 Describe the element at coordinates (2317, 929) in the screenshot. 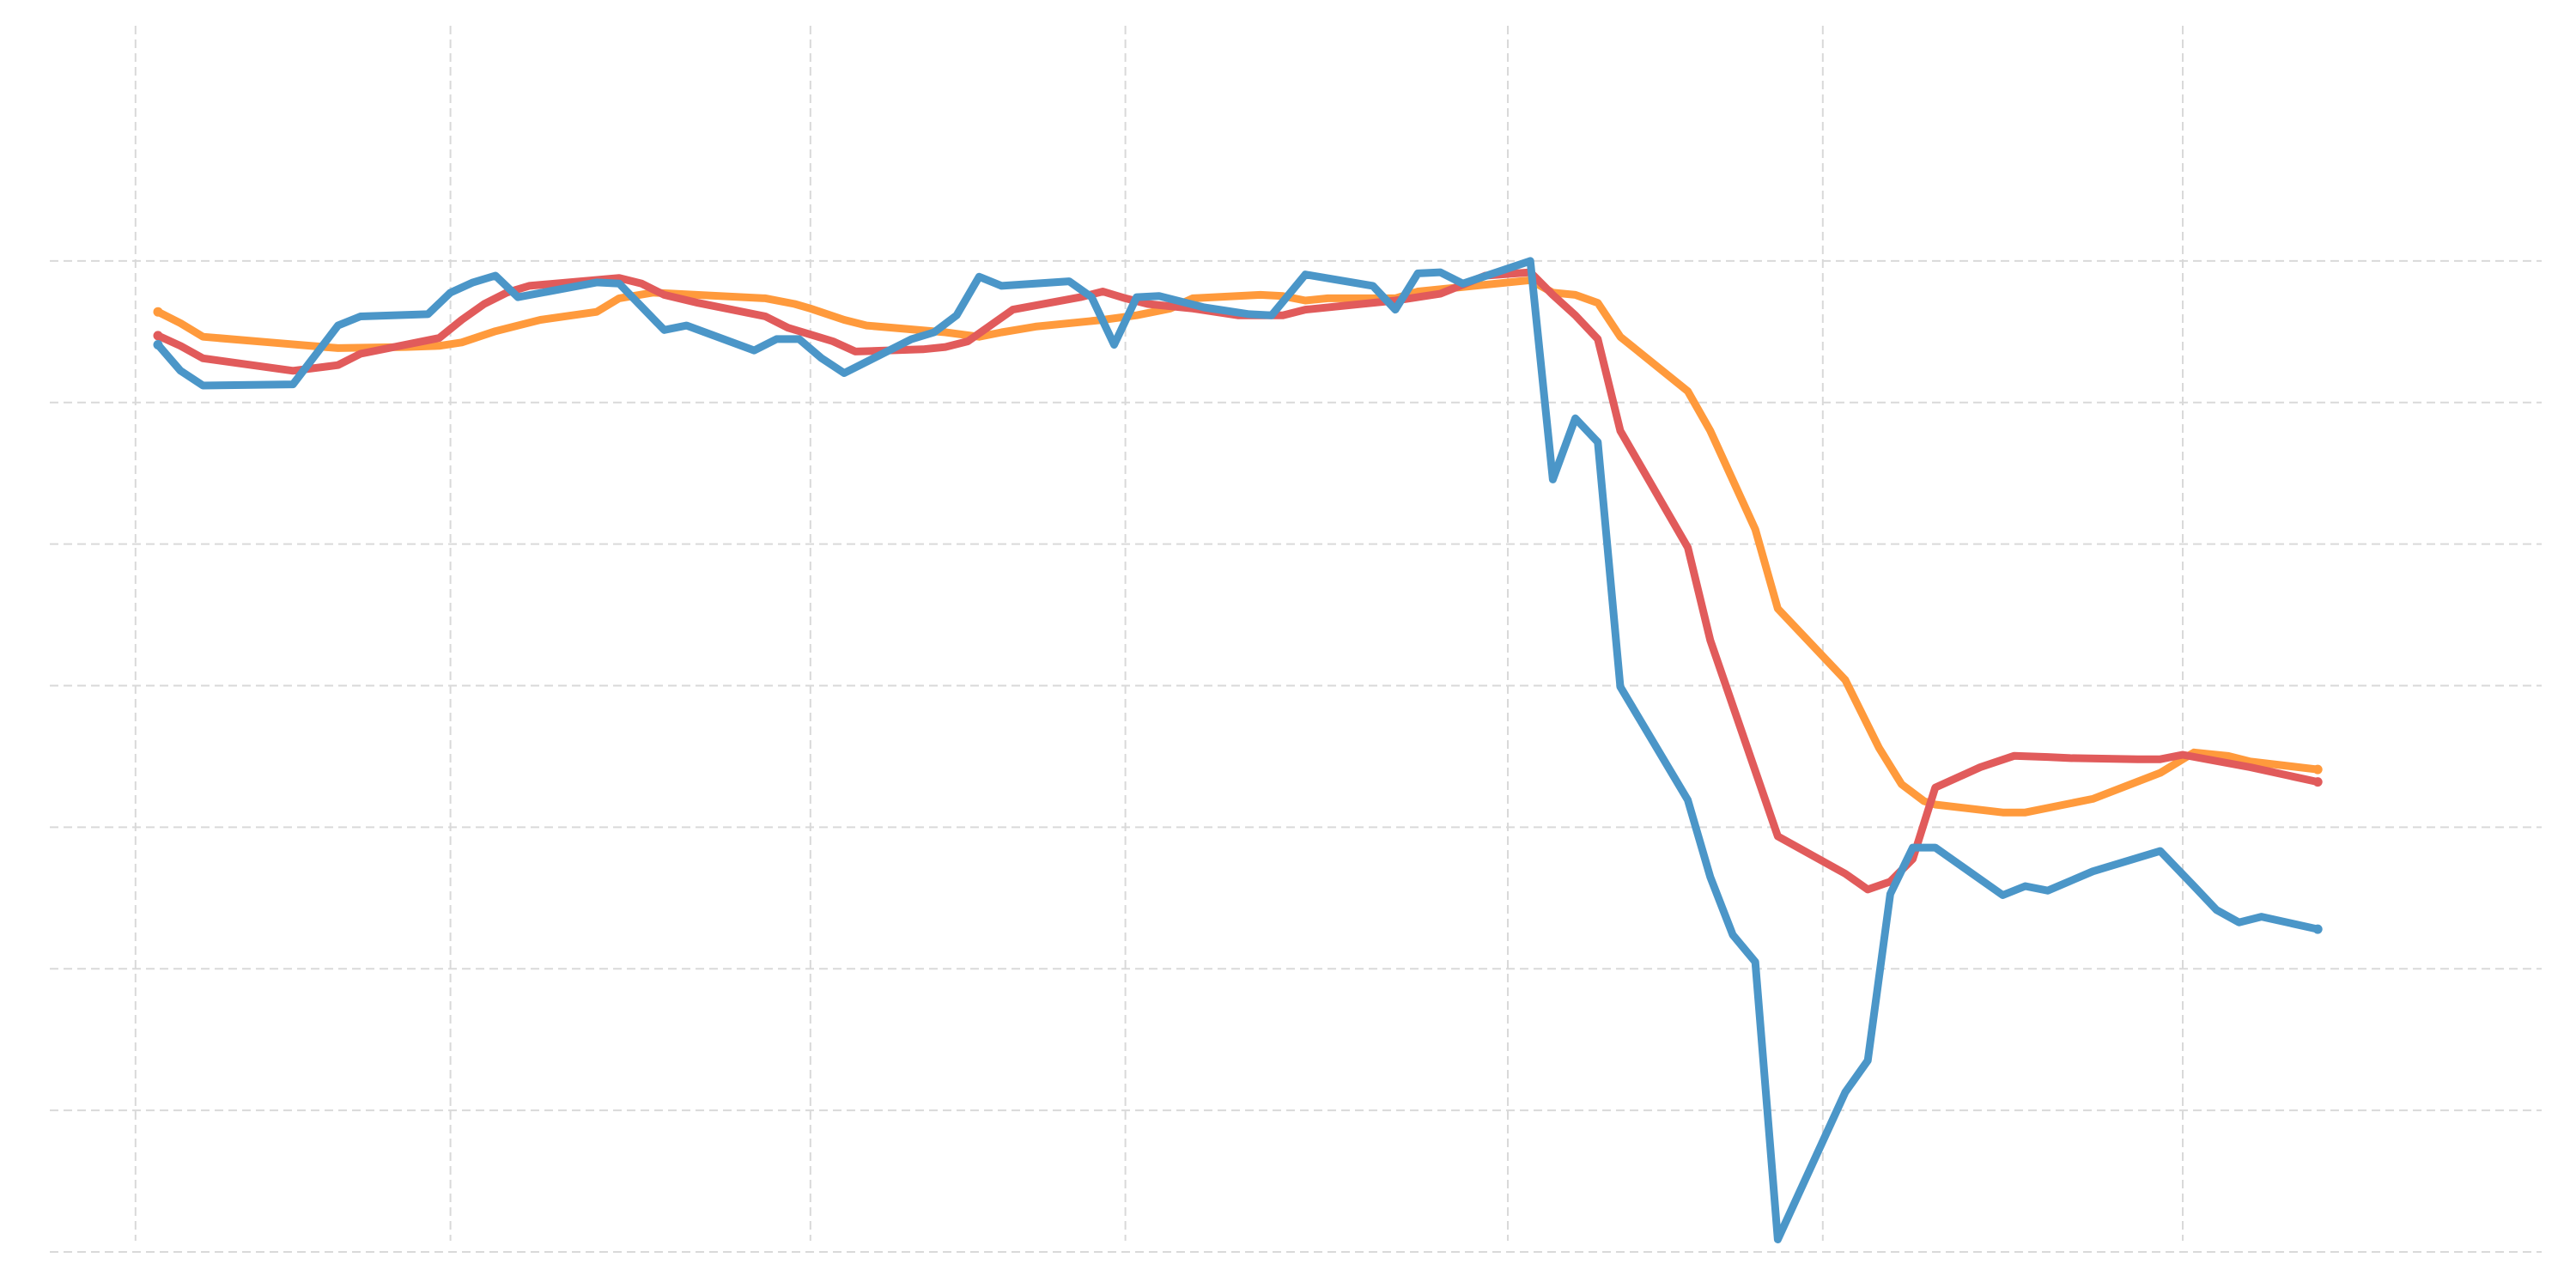

I see `series-blue-end-point` at that location.